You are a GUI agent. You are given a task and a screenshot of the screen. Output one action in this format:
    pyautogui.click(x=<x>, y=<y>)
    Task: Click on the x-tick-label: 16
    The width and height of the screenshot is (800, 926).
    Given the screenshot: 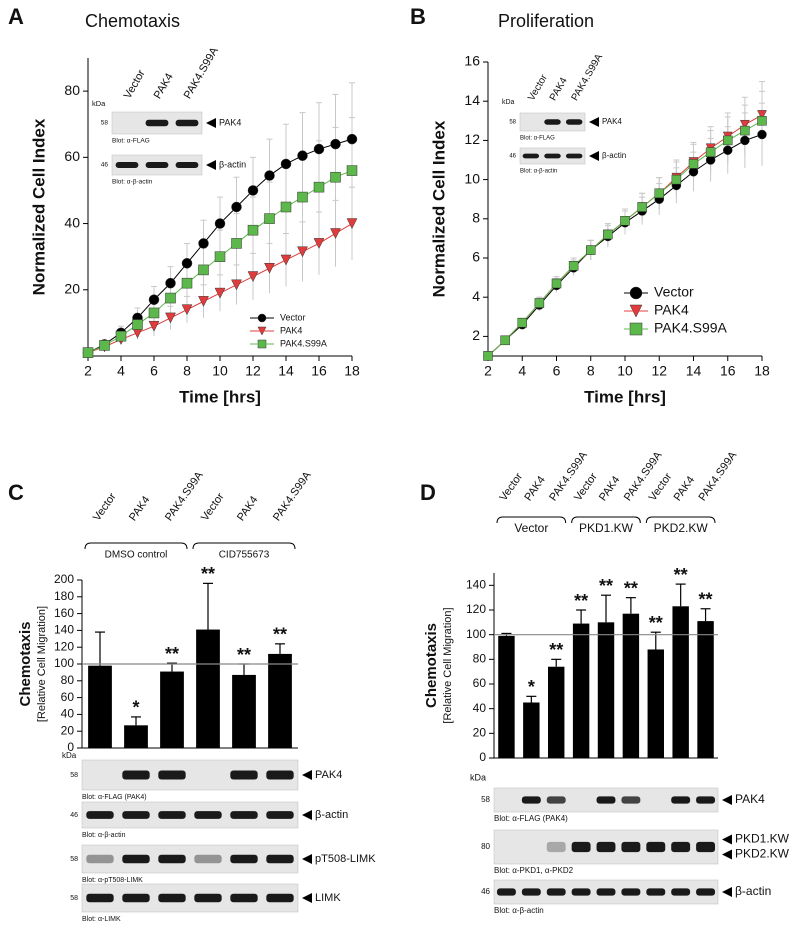 What is the action you would take?
    pyautogui.click(x=728, y=371)
    